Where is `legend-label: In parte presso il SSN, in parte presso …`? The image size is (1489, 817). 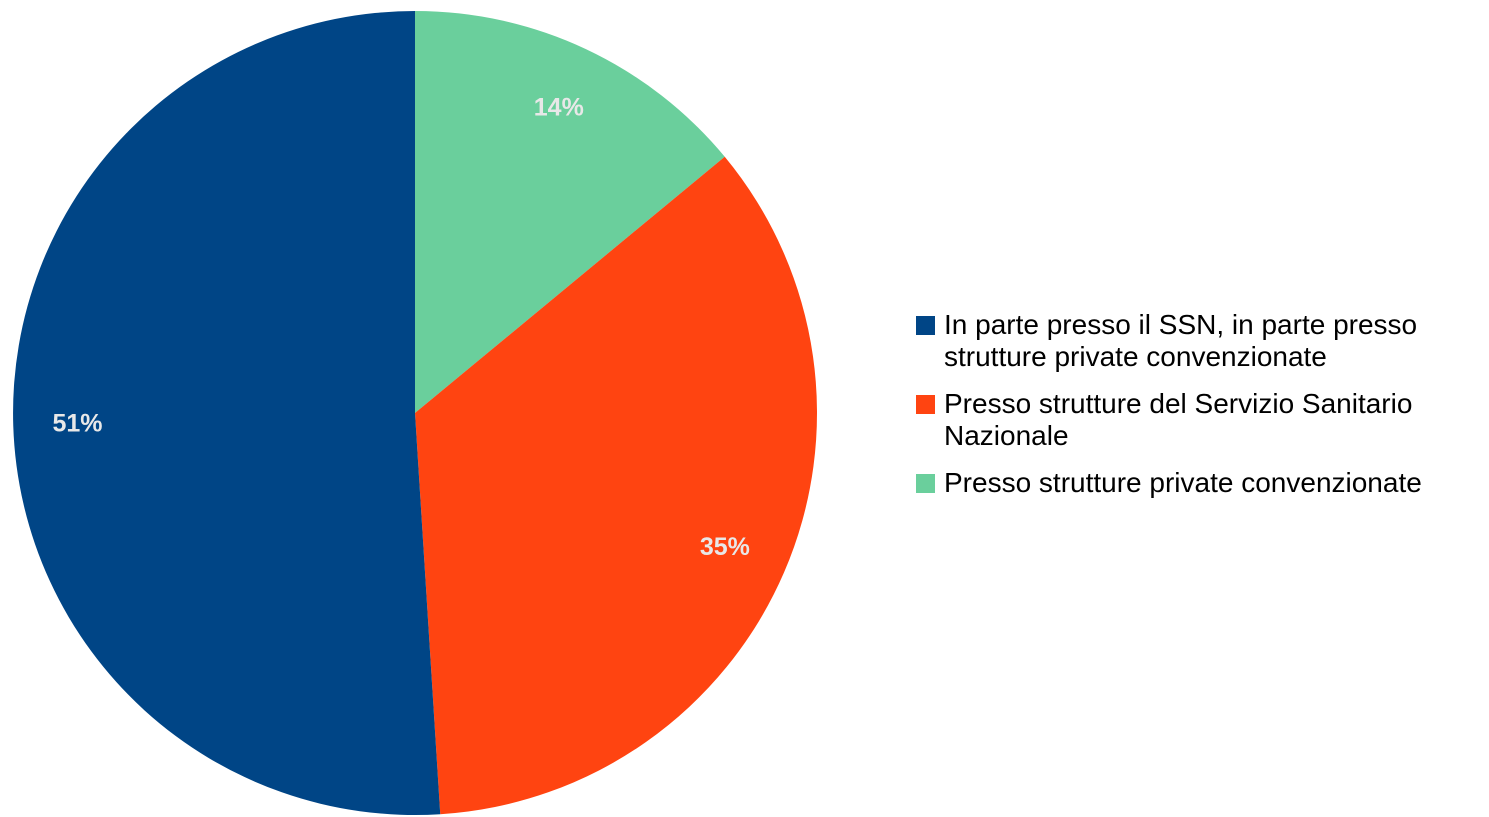
legend-label: In parte presso il SSN, in parte presso … is located at coordinates (1181, 340).